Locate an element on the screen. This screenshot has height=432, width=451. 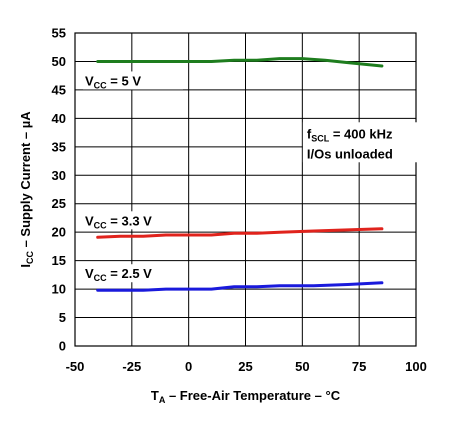
x-tick-label: 75 is located at coordinates (359, 366).